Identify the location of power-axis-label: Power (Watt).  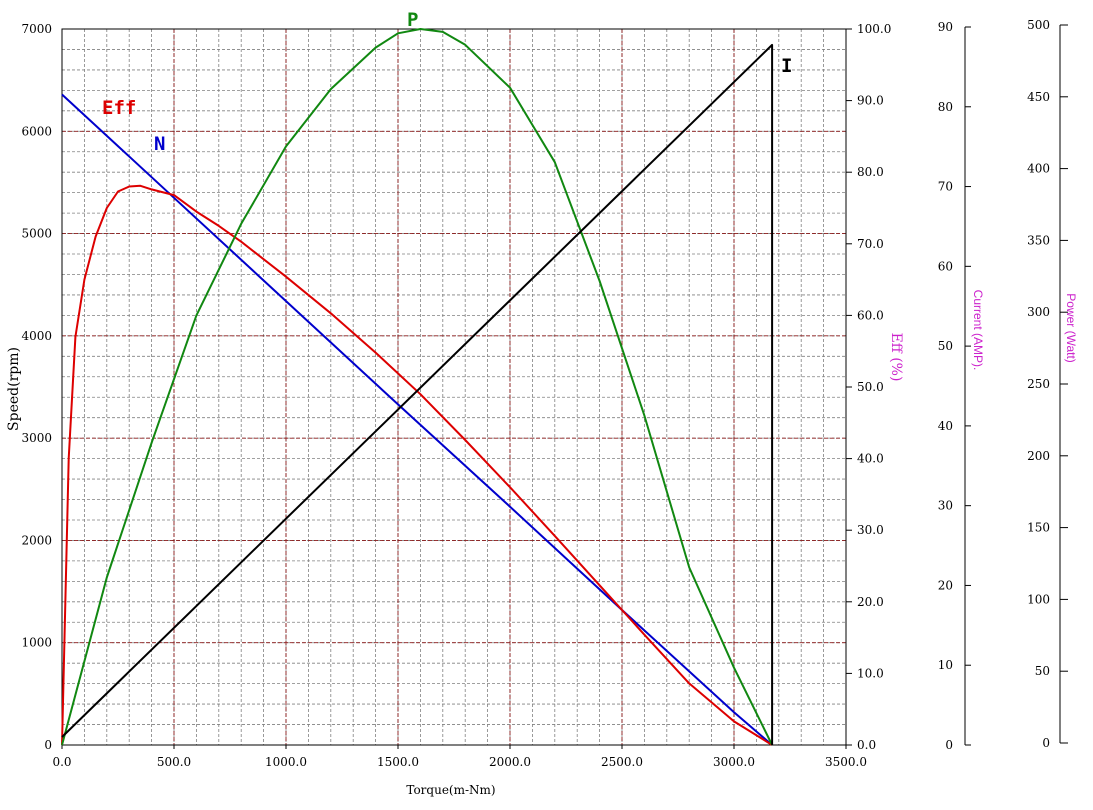
(1071, 328).